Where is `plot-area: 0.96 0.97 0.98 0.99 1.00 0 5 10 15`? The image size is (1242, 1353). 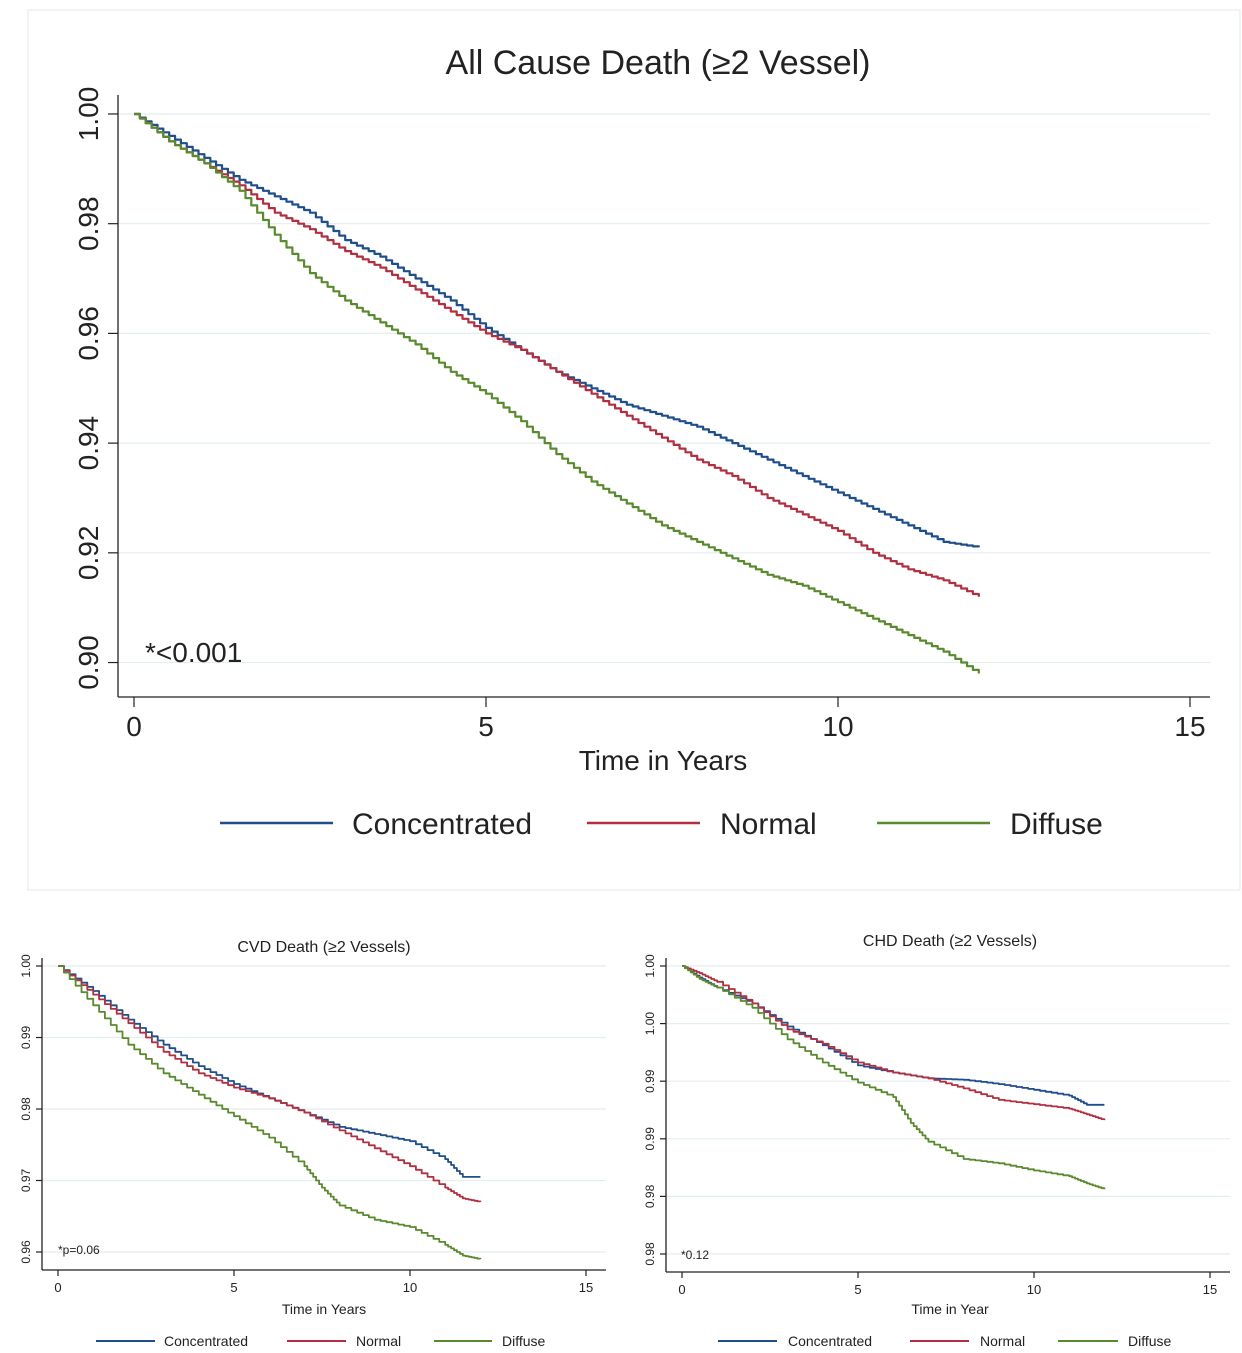
plot-area: 0.96 0.97 0.98 0.99 1.00 0 5 10 15 is located at coordinates (312, 1124).